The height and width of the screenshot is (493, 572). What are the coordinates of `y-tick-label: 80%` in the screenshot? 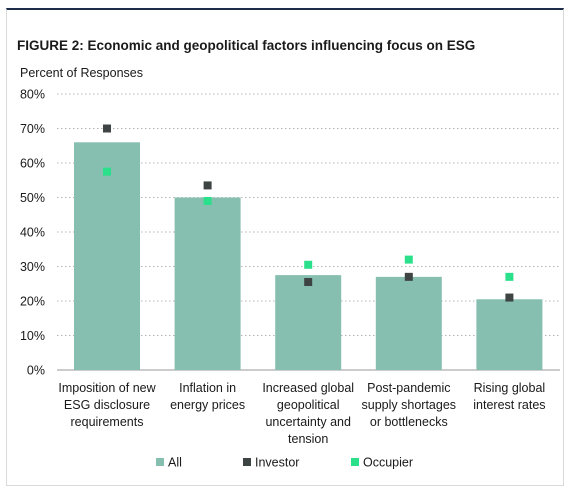 It's located at (32, 95).